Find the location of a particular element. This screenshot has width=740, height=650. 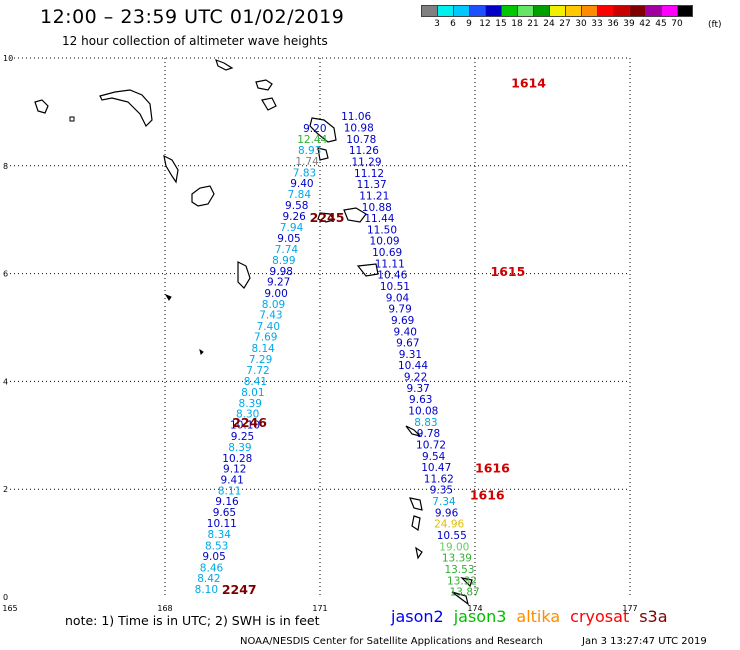

wave-height-point: 9.25 is located at coordinates (242, 437).